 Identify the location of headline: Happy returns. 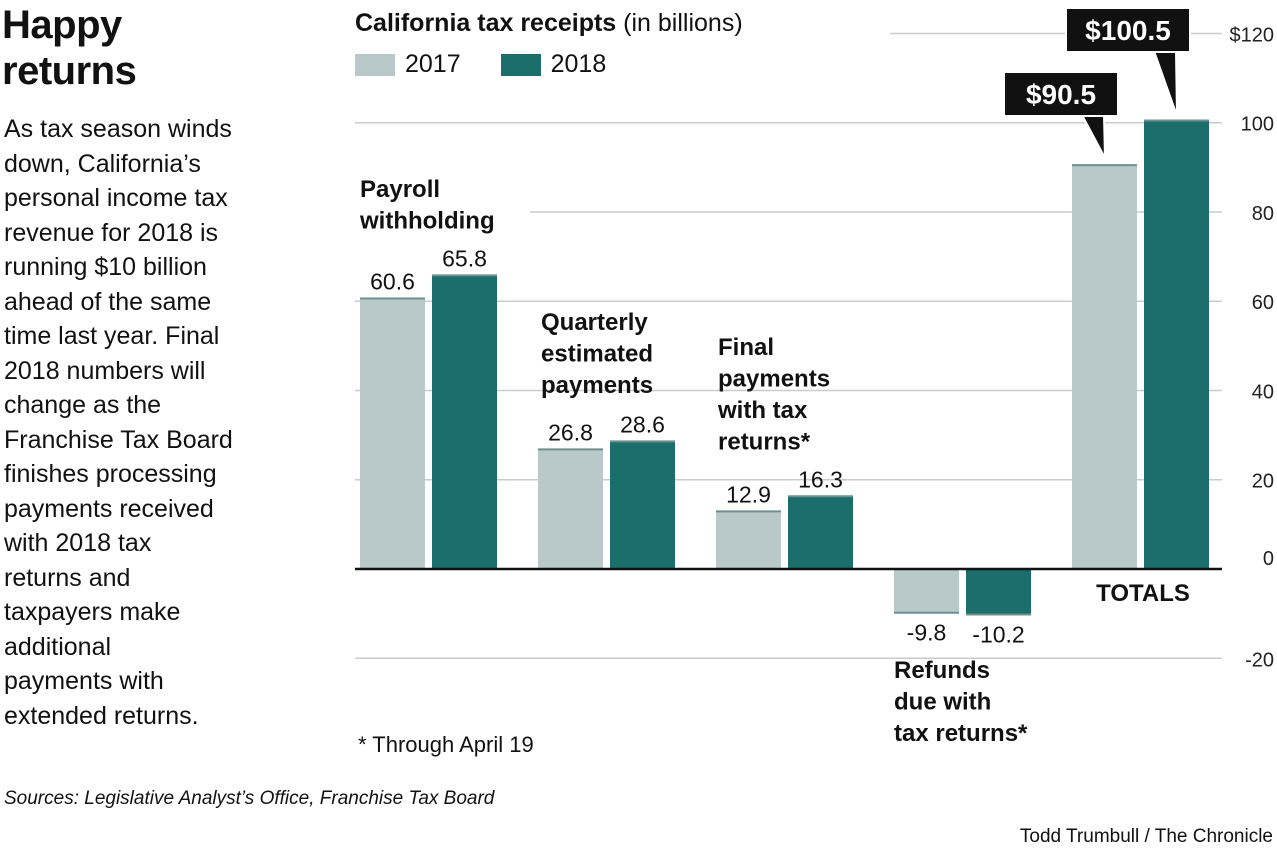
(69, 48).